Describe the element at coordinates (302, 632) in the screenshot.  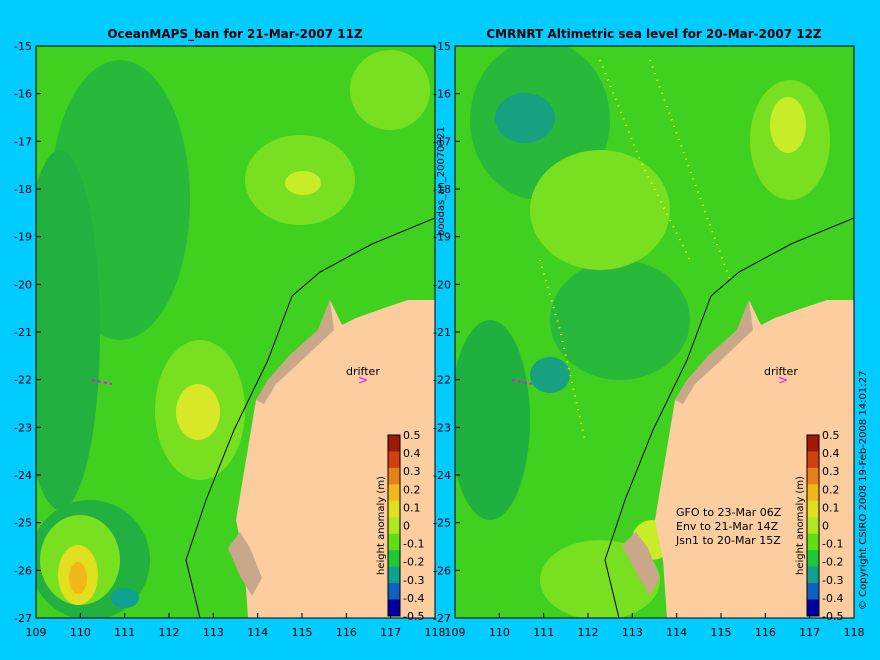
I see `x-tick-label: 115` at that location.